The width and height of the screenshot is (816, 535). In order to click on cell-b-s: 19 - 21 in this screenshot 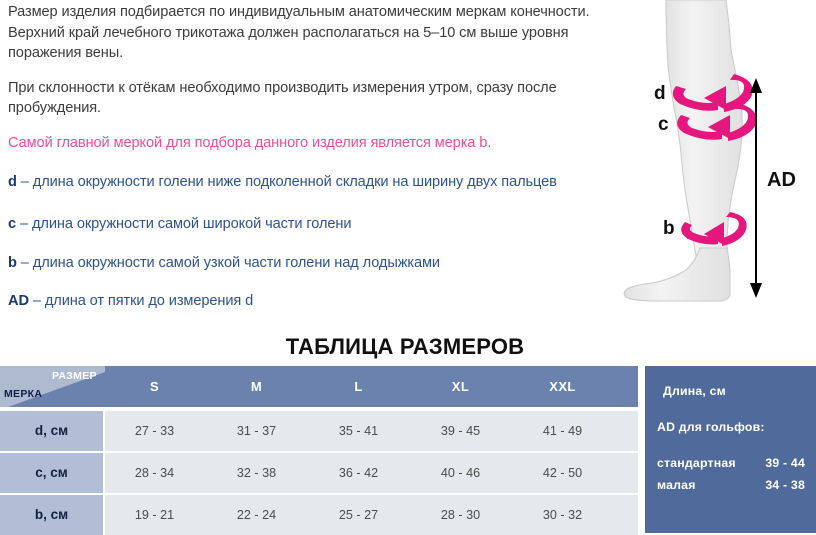, I will do `click(154, 515)`.